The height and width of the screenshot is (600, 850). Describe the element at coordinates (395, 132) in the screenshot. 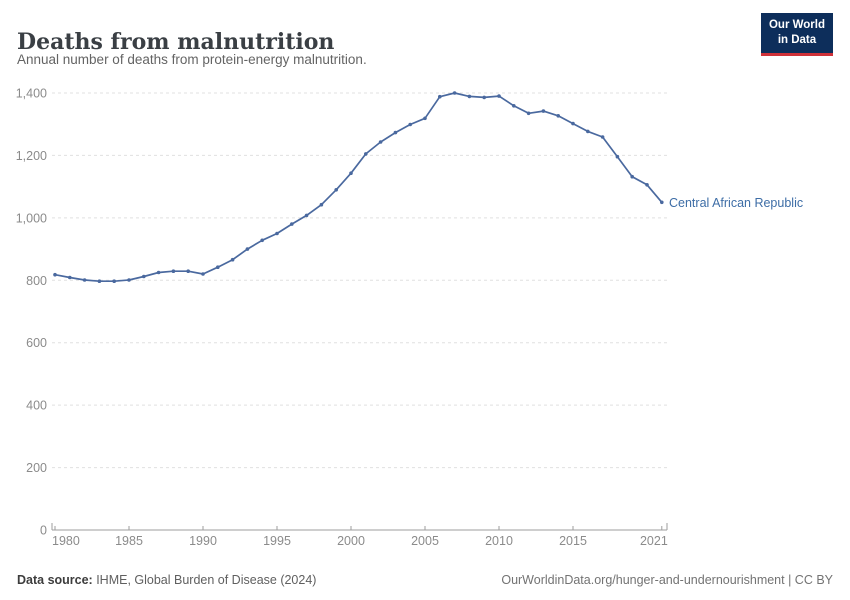

I see `data-point-2003` at that location.